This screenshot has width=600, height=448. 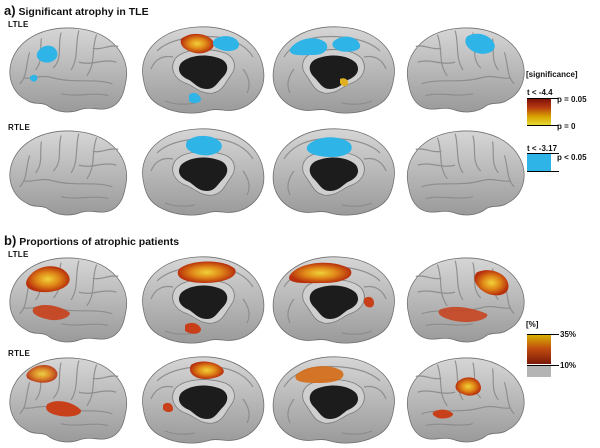 I want to click on panel-a-row-ltle-label: LTLE, so click(x=18, y=24).